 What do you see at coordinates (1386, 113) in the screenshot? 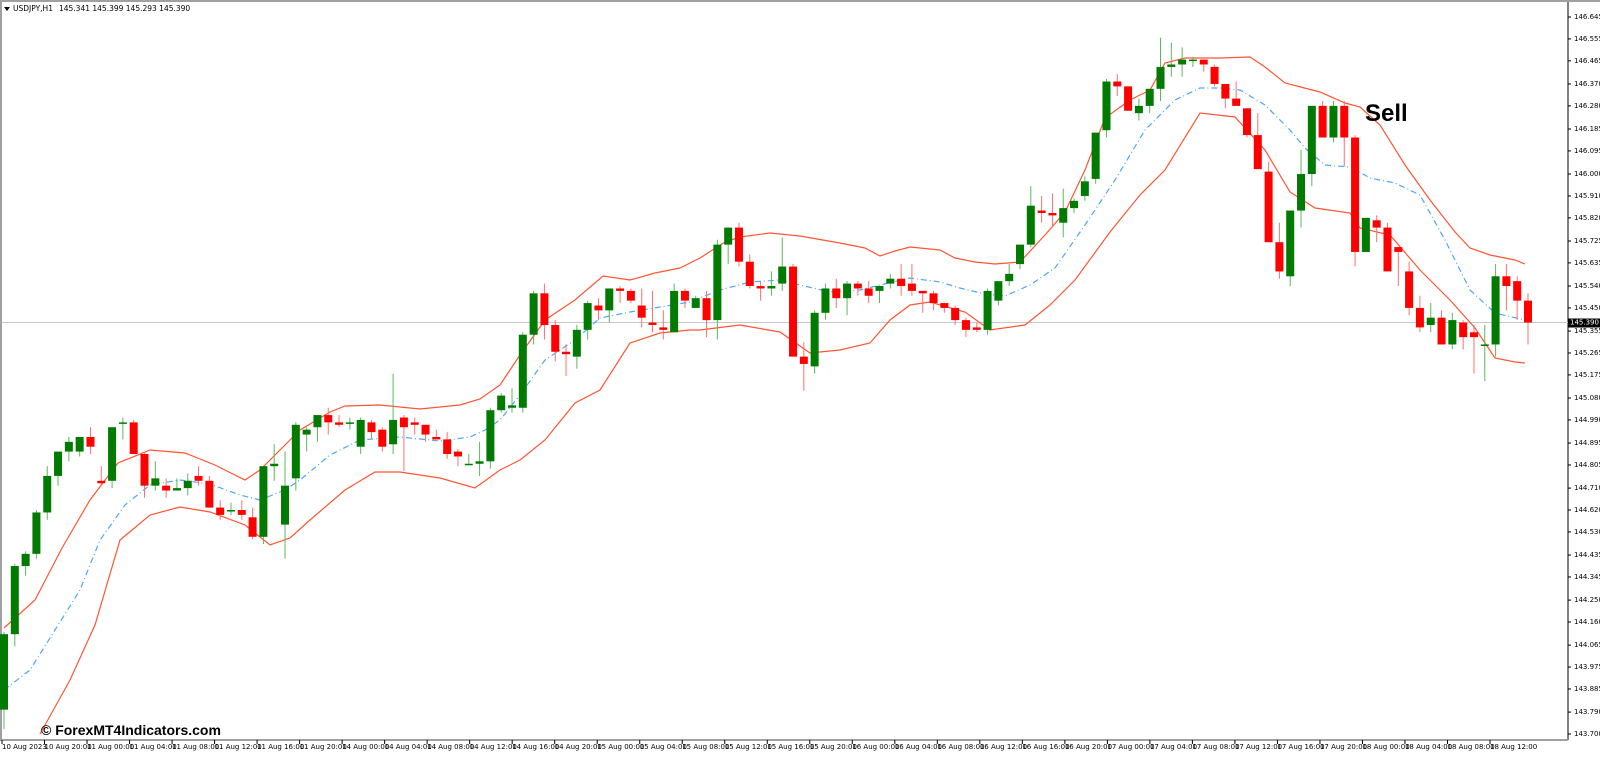
I see `sell-signal-label: Sell` at bounding box center [1386, 113].